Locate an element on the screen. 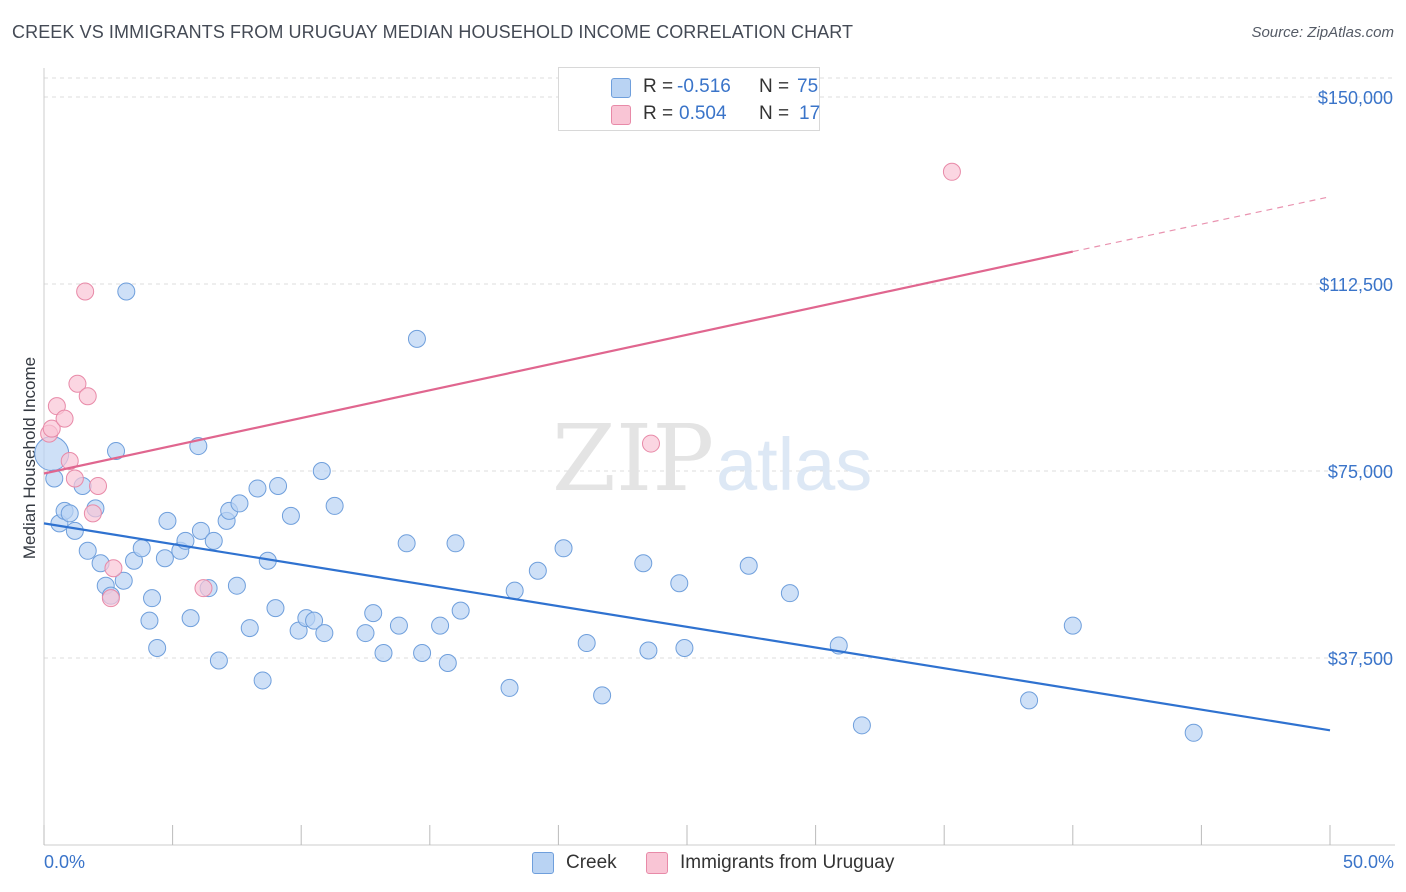 This screenshot has height=892, width=1406. y-tick-label: $37,500 is located at coordinates (1360, 659).